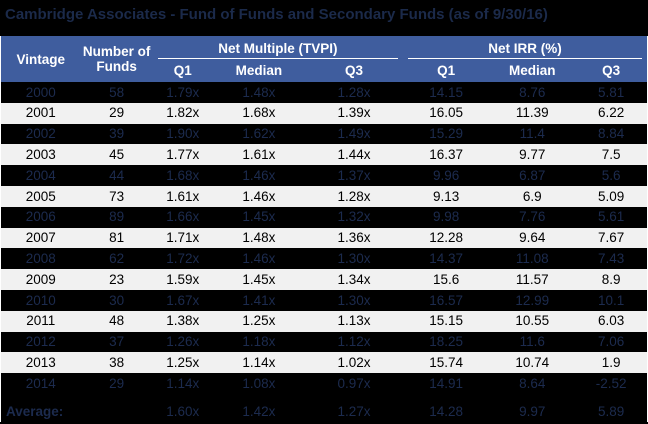 The width and height of the screenshot is (648, 424). I want to click on tvpi-q3-cell: 1.34x, so click(354, 279).